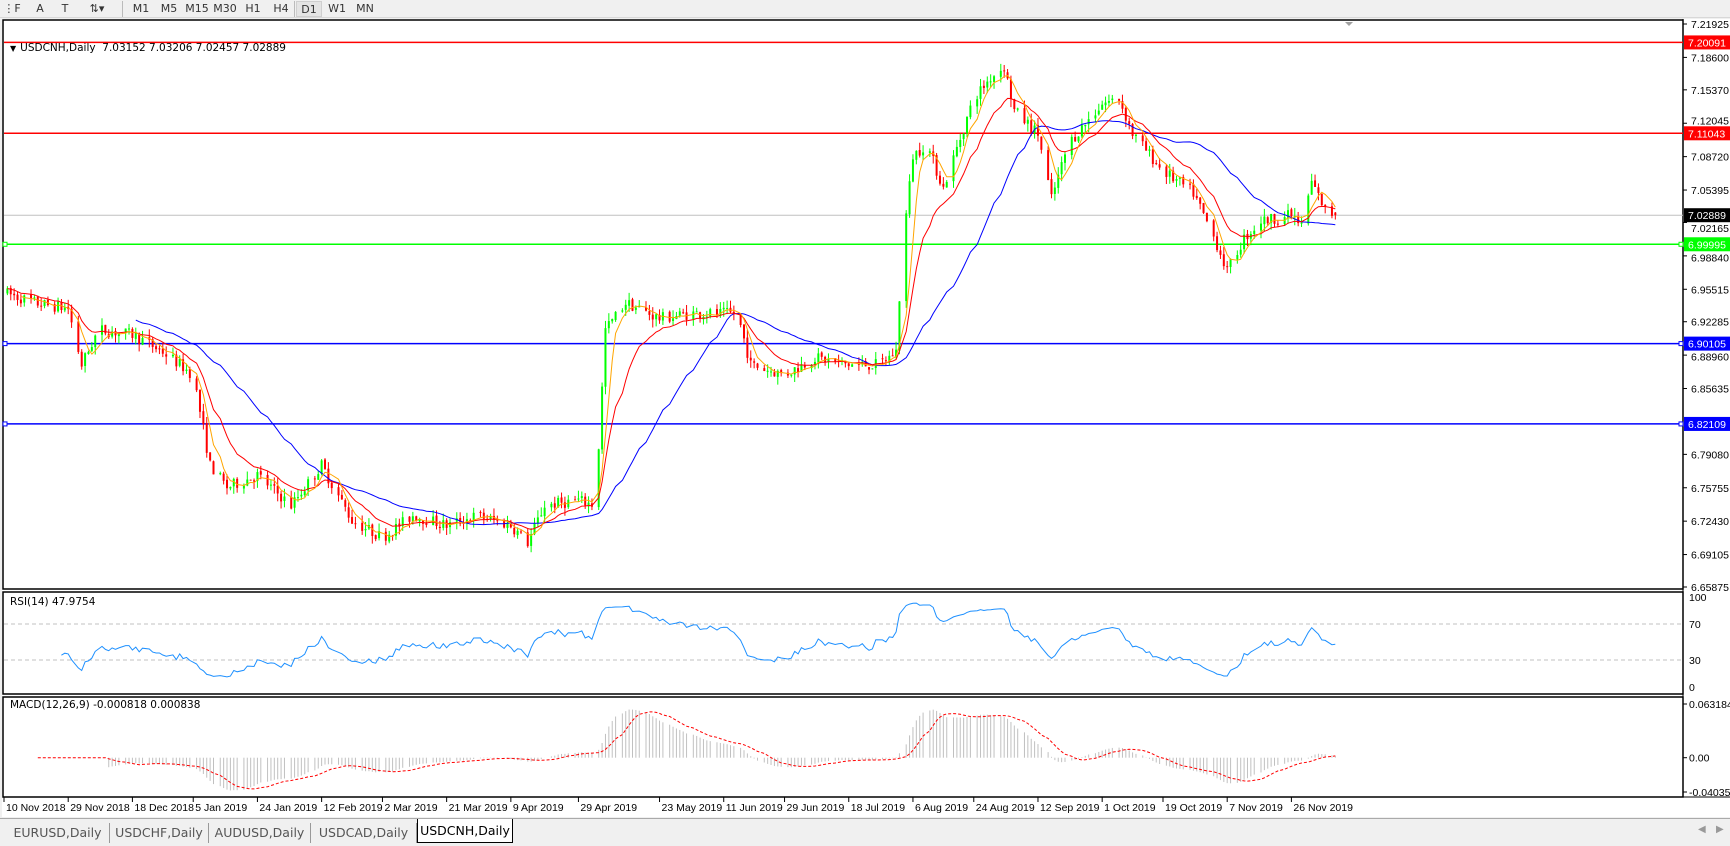  What do you see at coordinates (260, 833) in the screenshot?
I see `tab-audusd: AUDUSD,Daily` at bounding box center [260, 833].